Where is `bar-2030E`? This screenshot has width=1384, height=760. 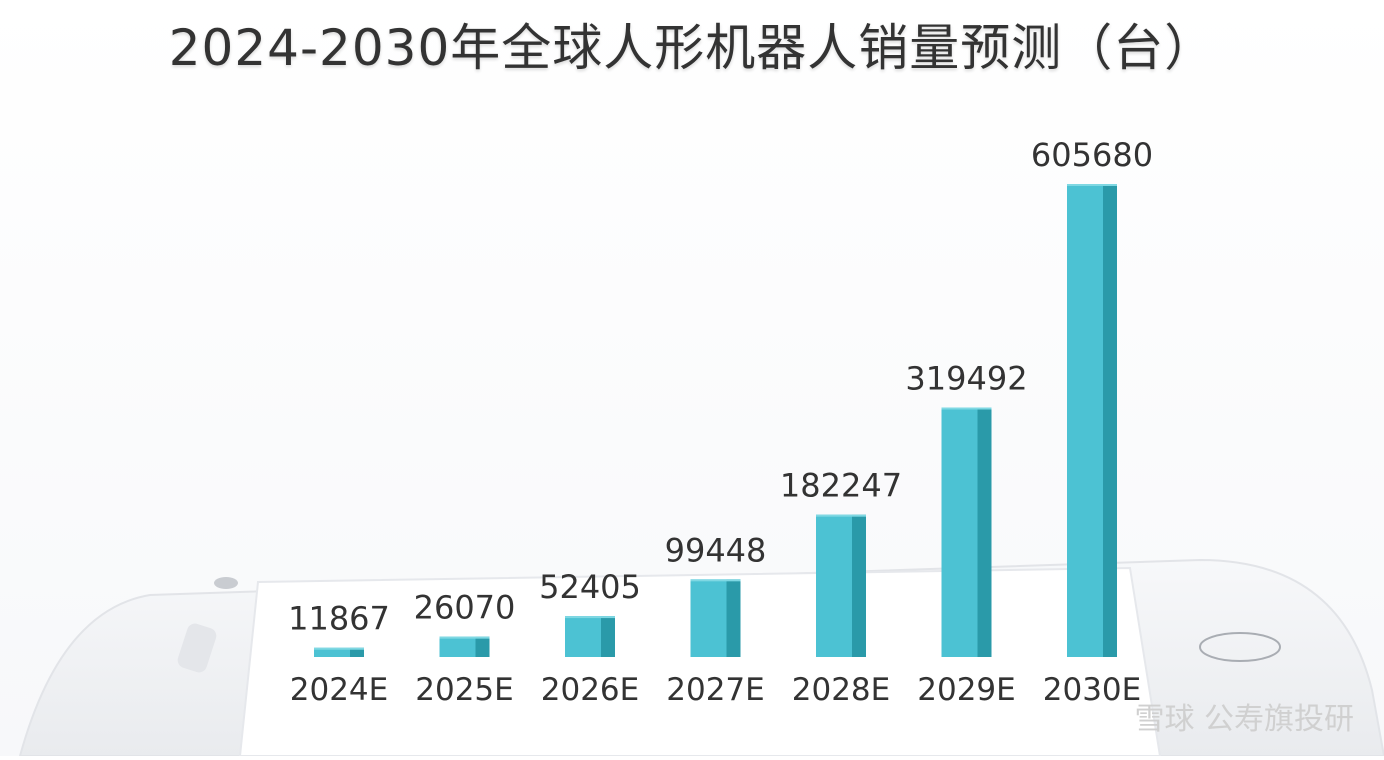 bar-2030E is located at coordinates (1085, 420).